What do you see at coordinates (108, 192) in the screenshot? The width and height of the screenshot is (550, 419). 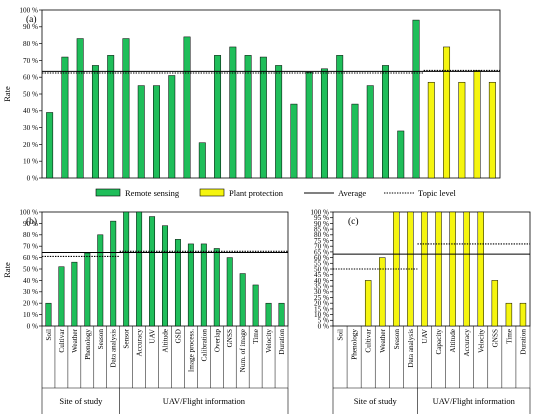 I see `legend-swatch` at bounding box center [108, 192].